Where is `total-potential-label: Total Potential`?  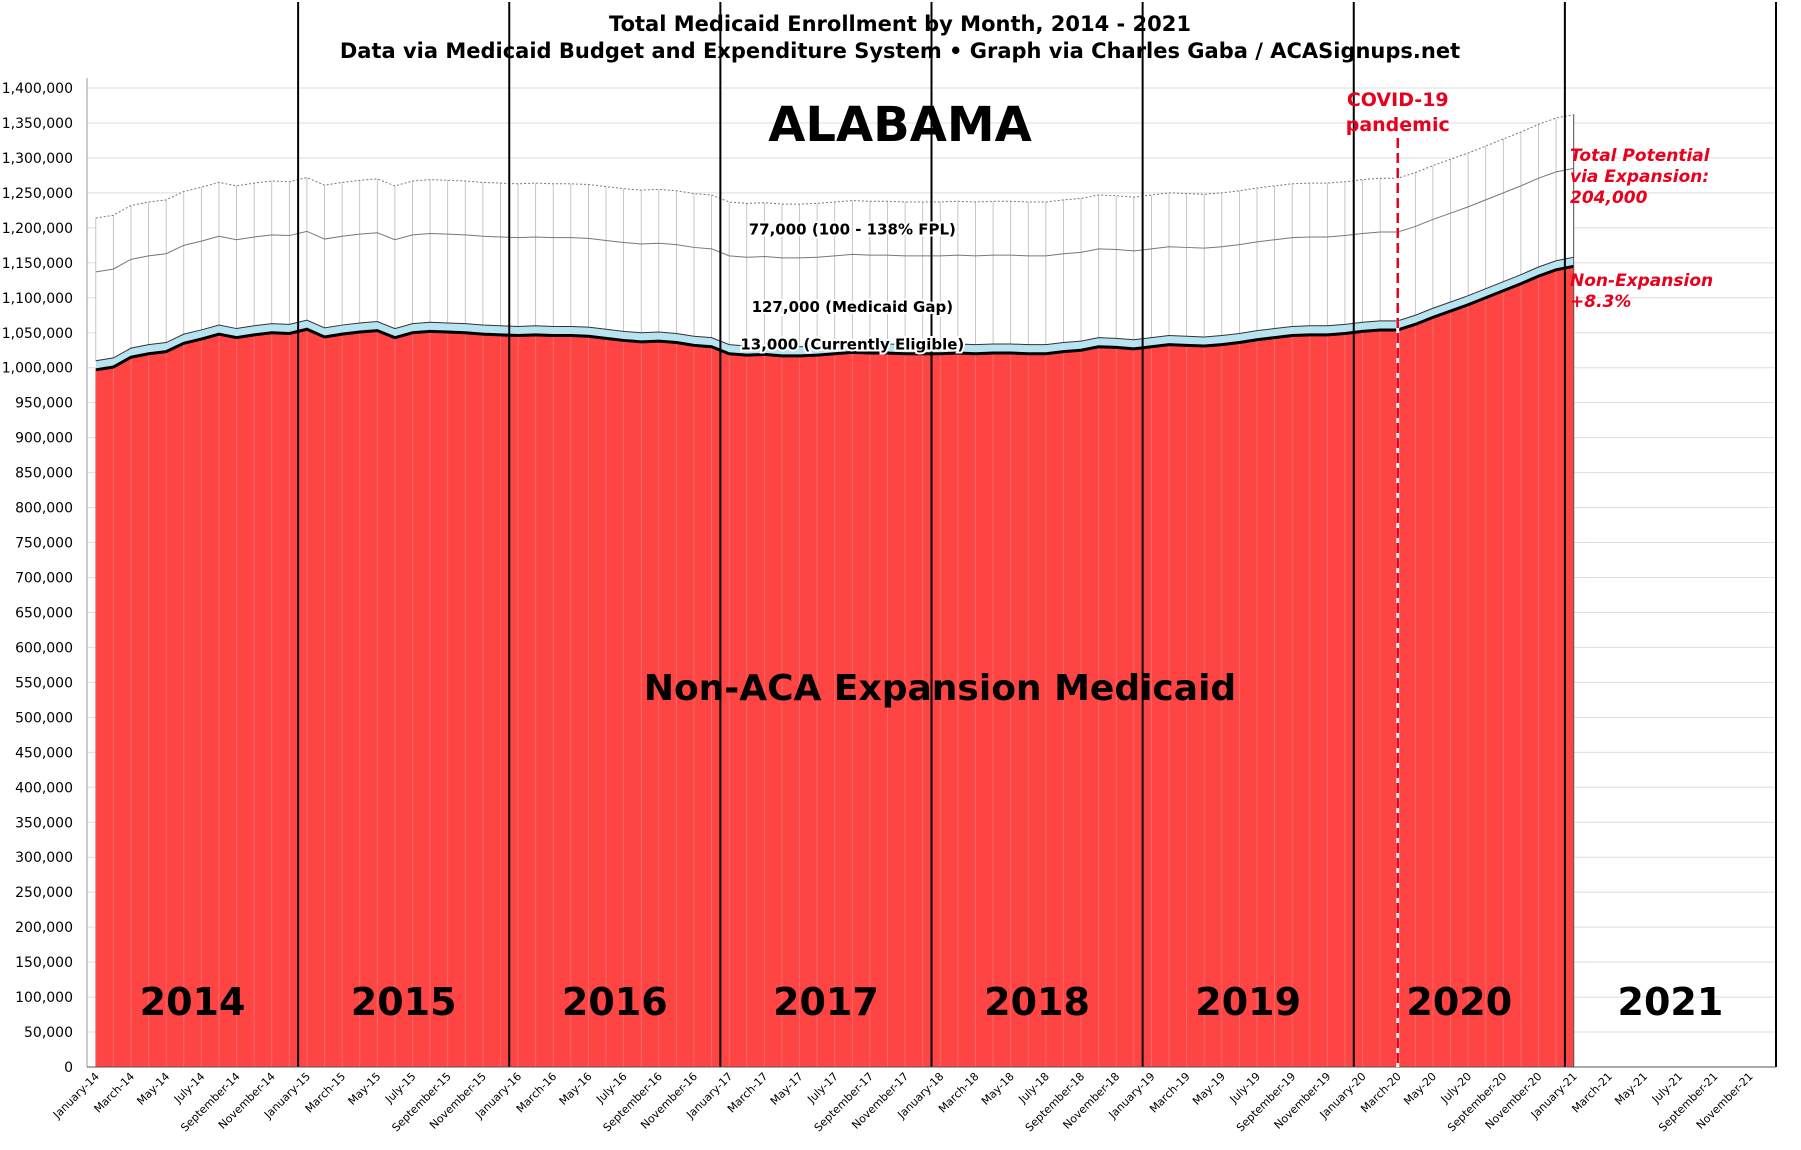
total-potential-label: Total Potential is located at coordinates (1640, 156).